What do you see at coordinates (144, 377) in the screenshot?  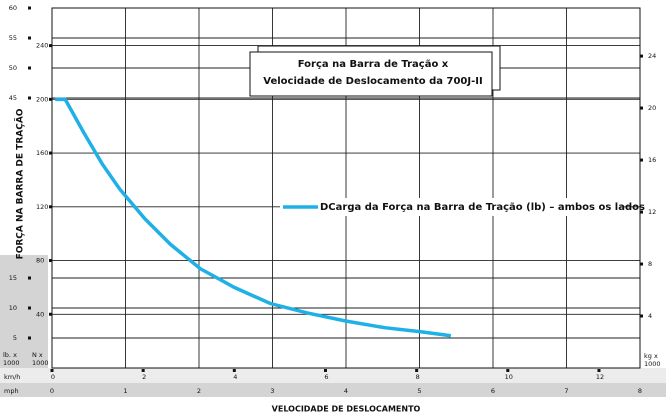 I see `x-tick-label: 2` at bounding box center [144, 377].